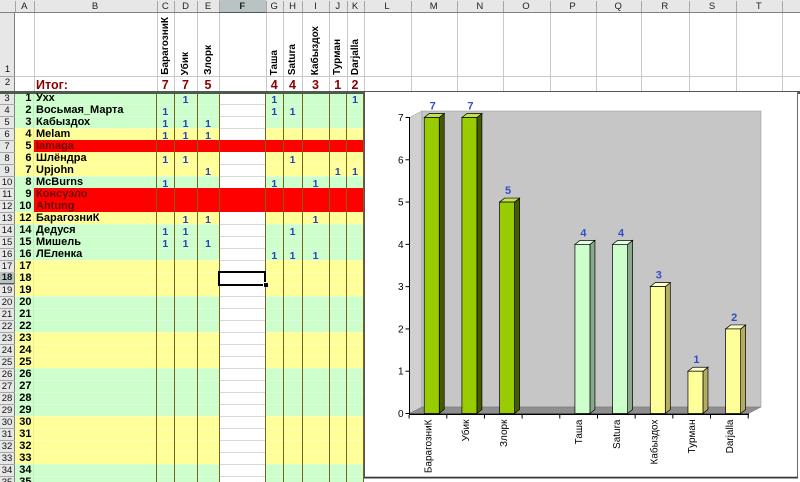 The width and height of the screenshot is (800, 482). What do you see at coordinates (401, 414) in the screenshot?
I see `svg-text: 0` at bounding box center [401, 414].